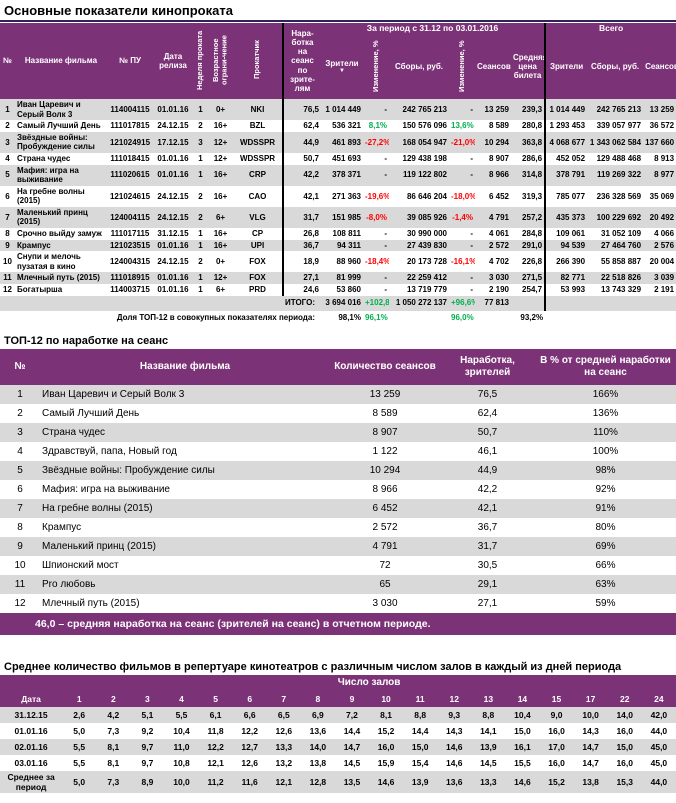 The image size is (676, 803). I want to click on viewers-cell: 108 811, so click(346, 234).